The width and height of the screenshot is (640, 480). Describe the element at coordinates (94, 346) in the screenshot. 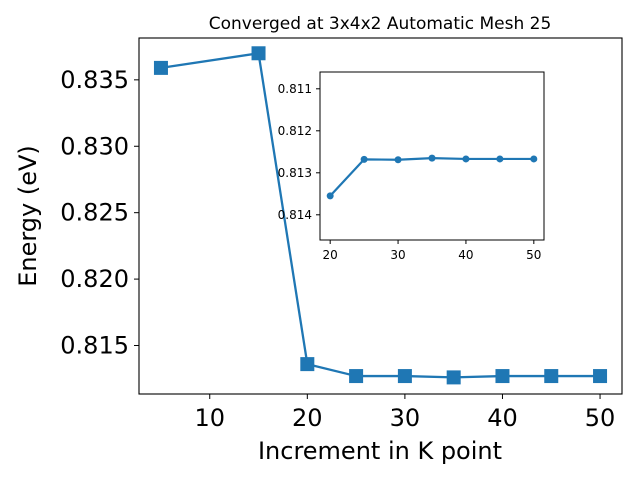

I see `main-y-tick-label: 0.815` at that location.